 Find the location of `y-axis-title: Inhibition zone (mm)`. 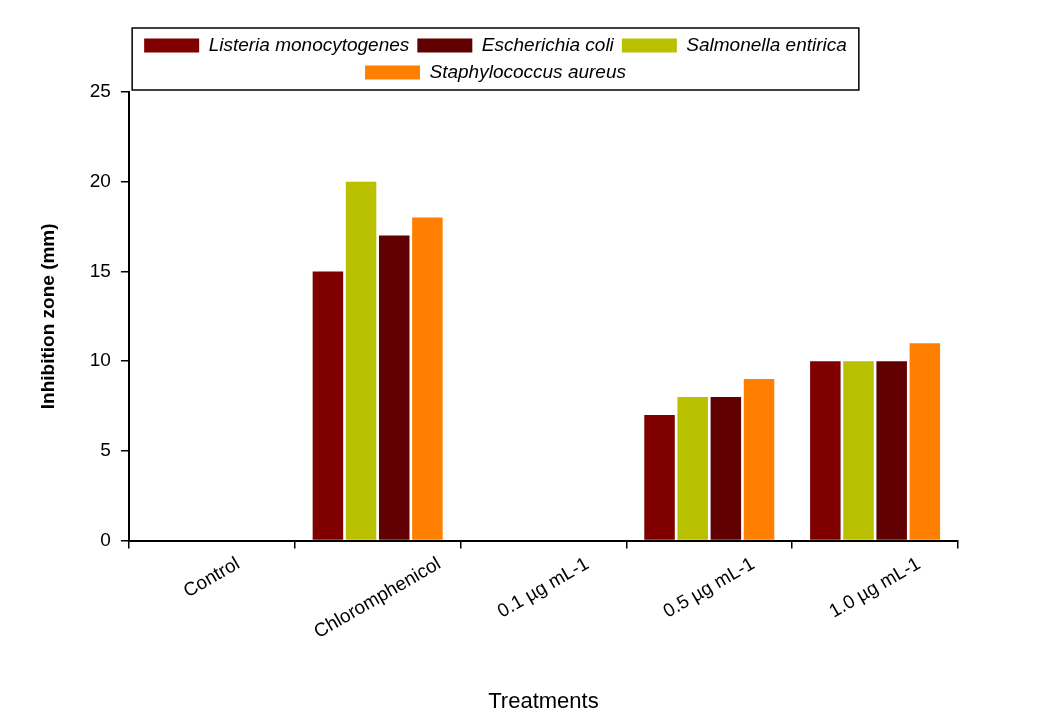

y-axis-title: Inhibition zone (mm) is located at coordinates (47, 316).